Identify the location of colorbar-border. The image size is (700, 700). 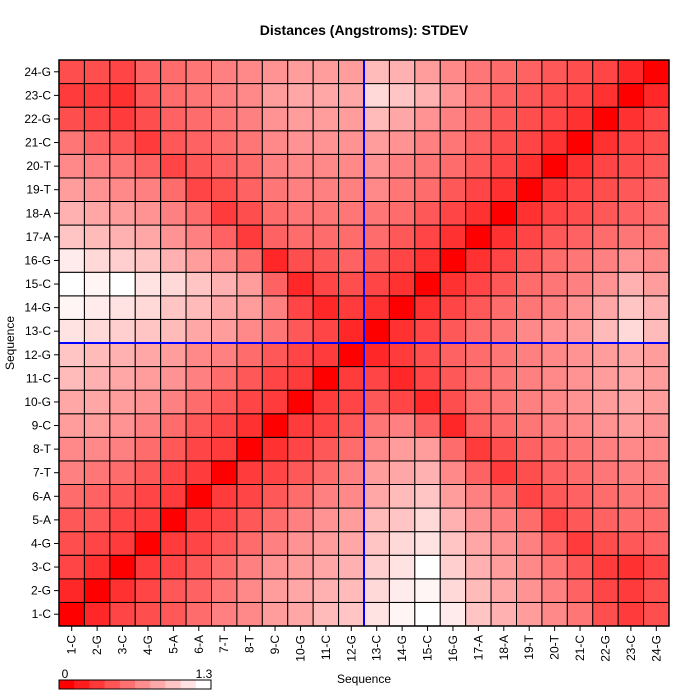
(135, 684).